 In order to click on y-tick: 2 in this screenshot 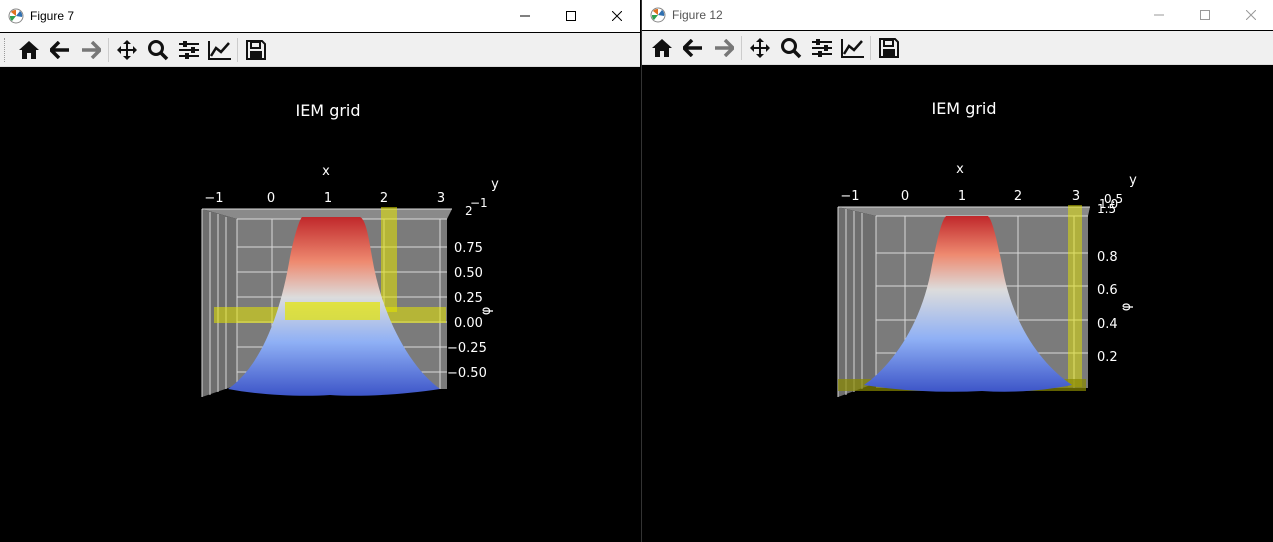, I will do `click(469, 211)`.